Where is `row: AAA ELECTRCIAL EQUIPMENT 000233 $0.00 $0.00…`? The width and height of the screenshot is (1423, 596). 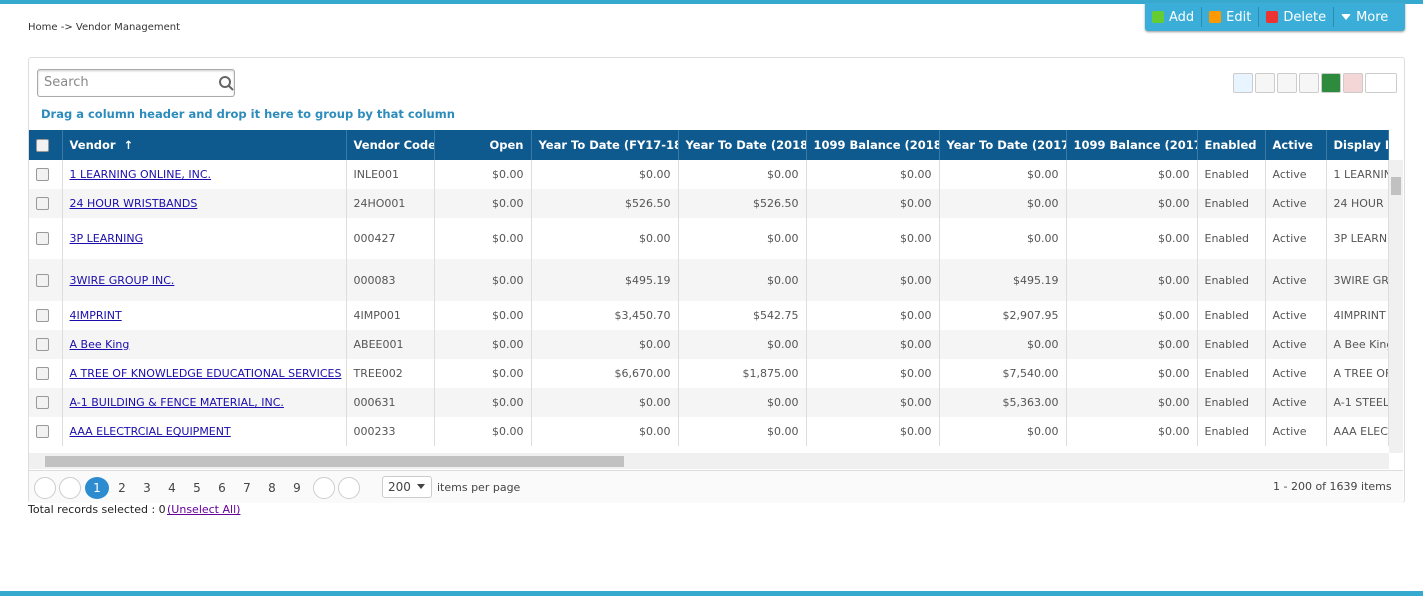
row: AAA ELECTRCIAL EQUIPMENT 000233 $0.00 $0.00… is located at coordinates (709, 431).